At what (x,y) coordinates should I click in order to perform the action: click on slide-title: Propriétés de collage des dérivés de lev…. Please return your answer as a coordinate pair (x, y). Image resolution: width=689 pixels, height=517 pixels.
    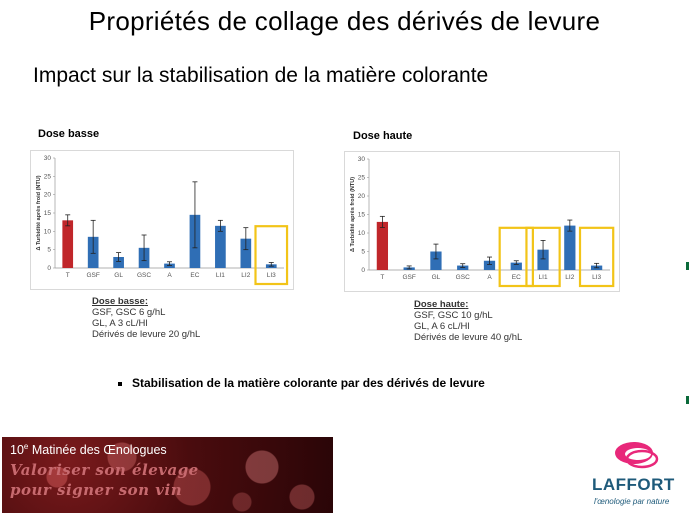
    Looking at the image, I should click on (344, 21).